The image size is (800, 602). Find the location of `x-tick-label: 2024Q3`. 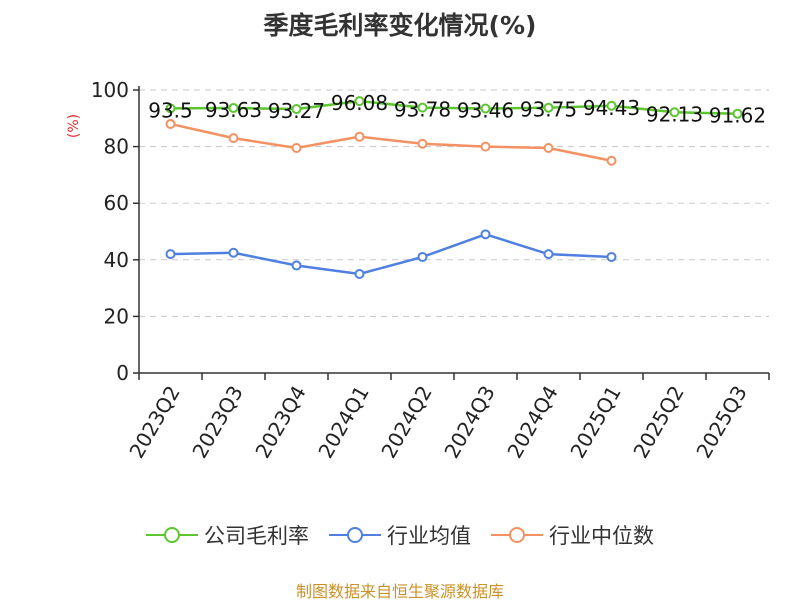

x-tick-label: 2024Q3 is located at coordinates (469, 422).